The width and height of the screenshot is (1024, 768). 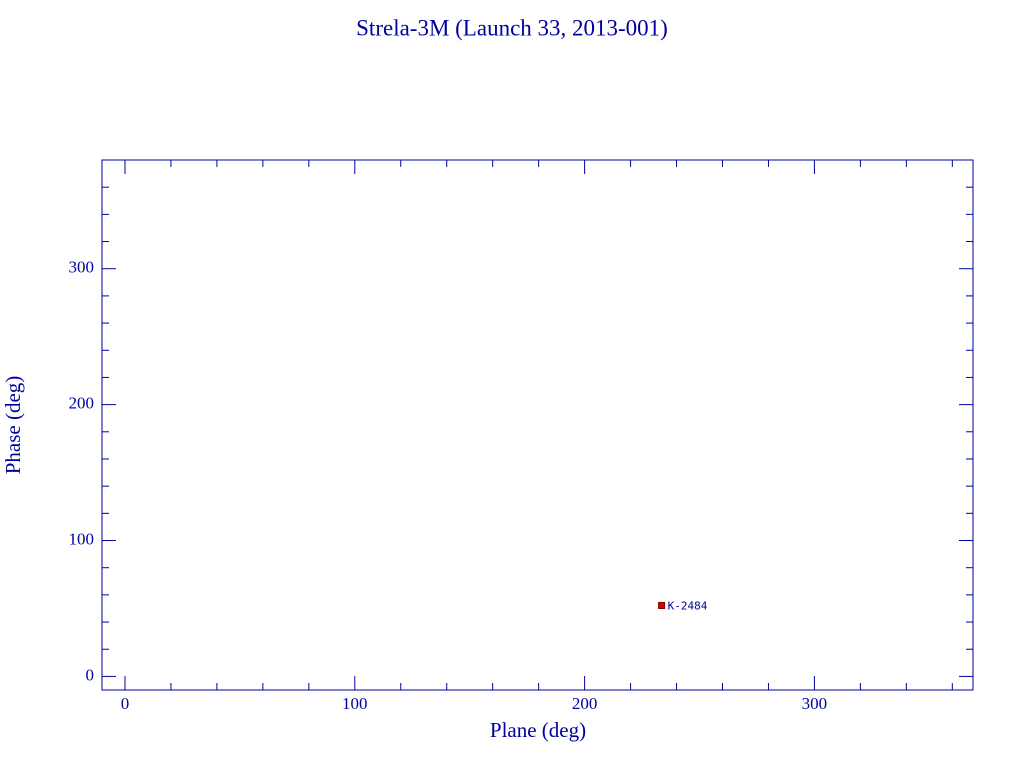 What do you see at coordinates (662, 605) in the screenshot?
I see `point` at bounding box center [662, 605].